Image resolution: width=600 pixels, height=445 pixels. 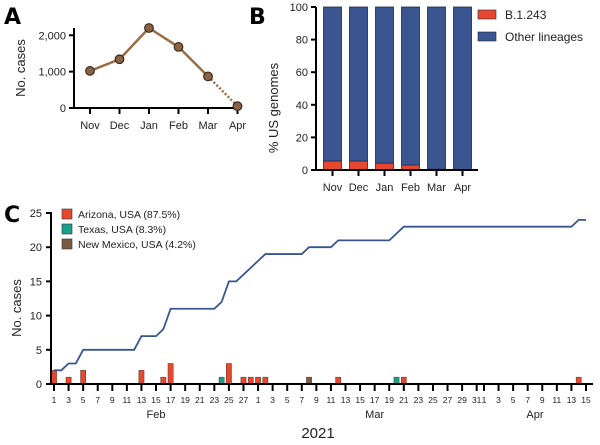 I want to click on panel-c-month-label: Mar, so click(x=374, y=415).